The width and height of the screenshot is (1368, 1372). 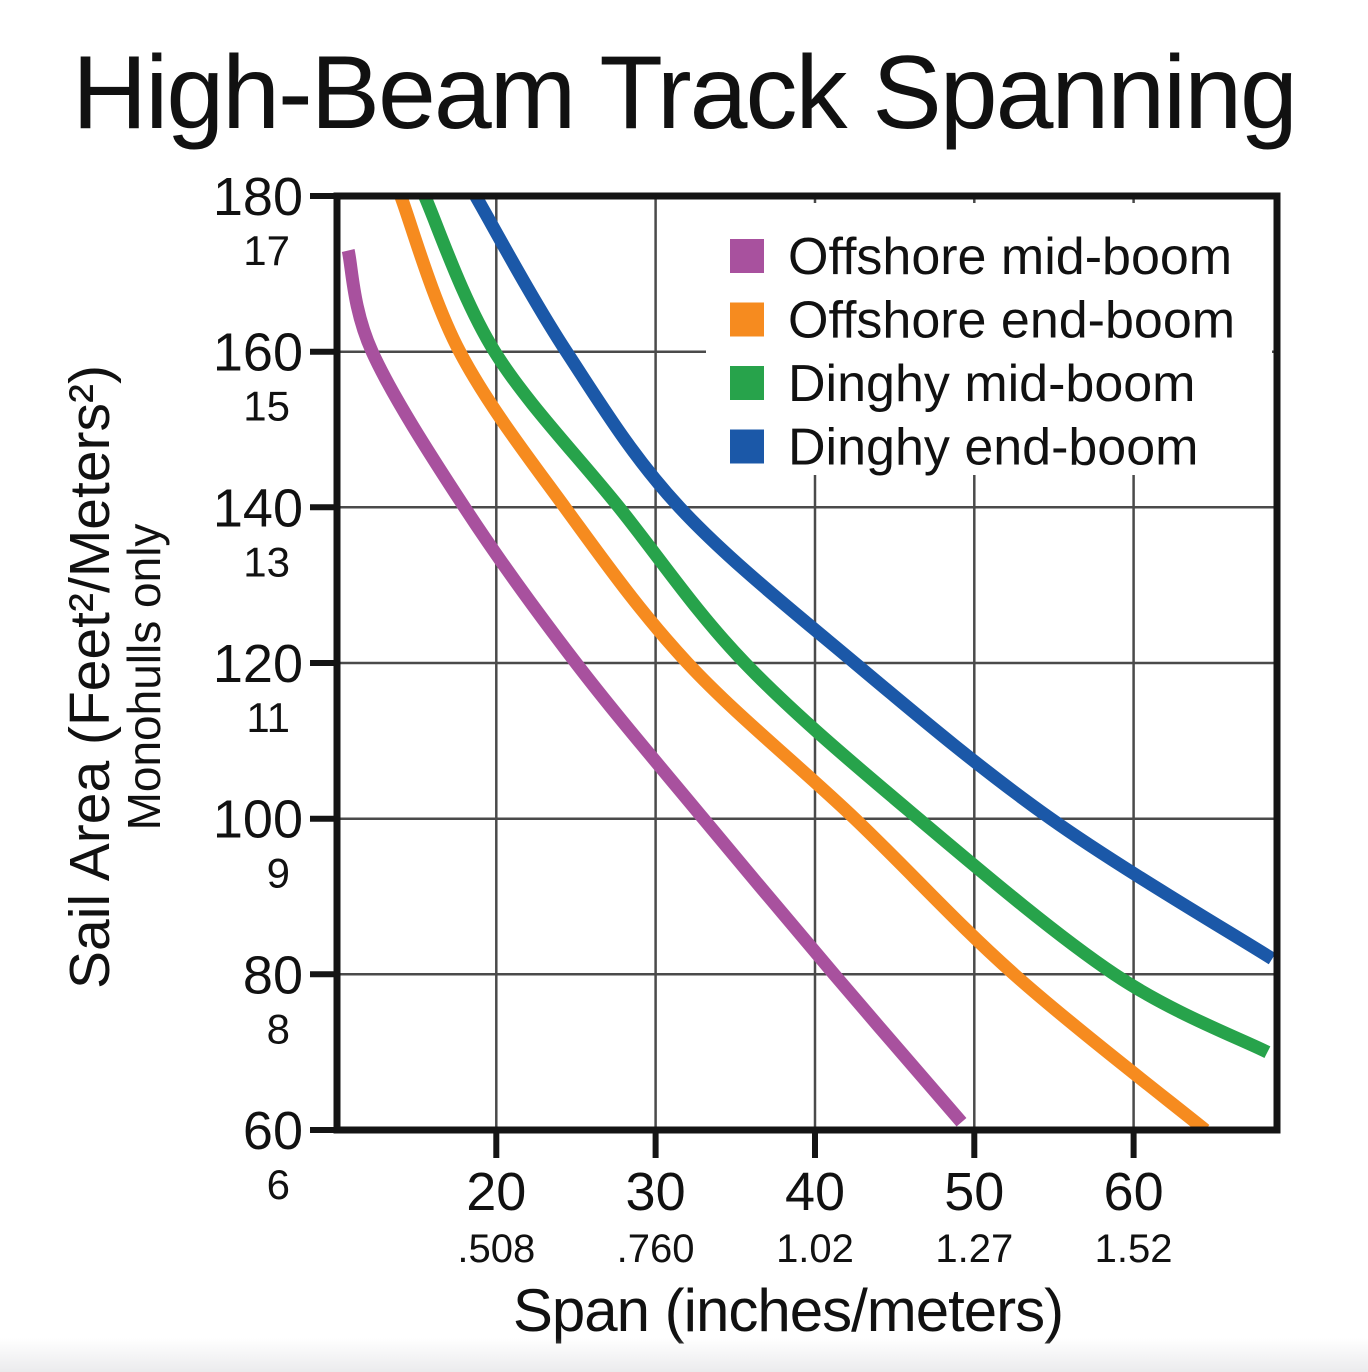 I want to click on legend-swatch-offshore-mid-boom, so click(x=747, y=256).